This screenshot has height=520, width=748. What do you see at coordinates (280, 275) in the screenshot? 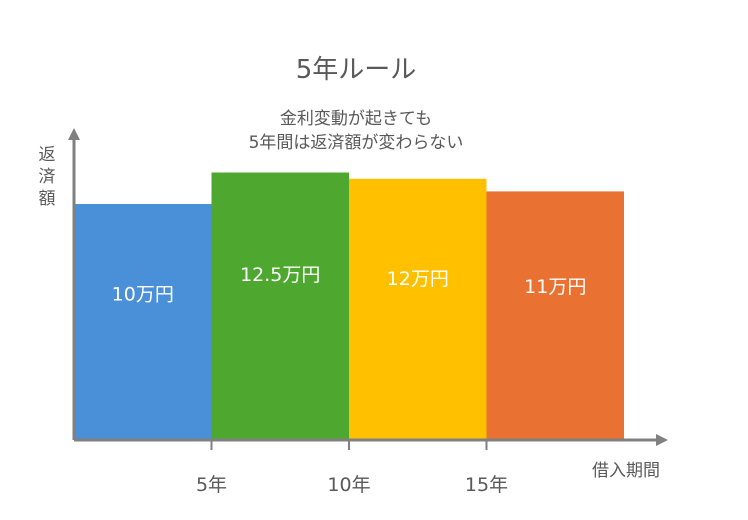
I see `bar-label-2: 12.5万円` at bounding box center [280, 275].